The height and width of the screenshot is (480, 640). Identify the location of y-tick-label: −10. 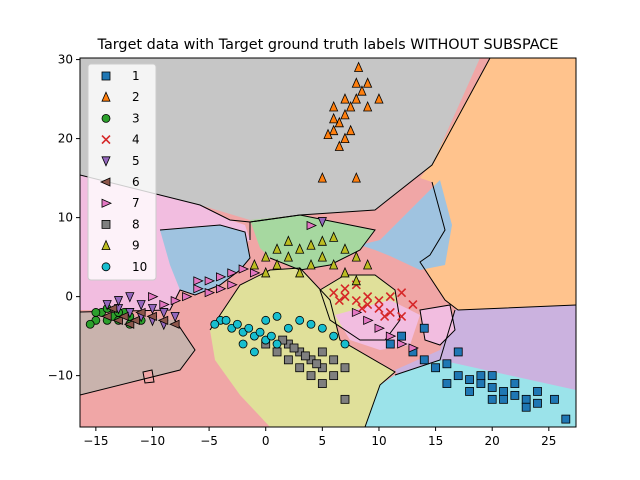
(60, 376).